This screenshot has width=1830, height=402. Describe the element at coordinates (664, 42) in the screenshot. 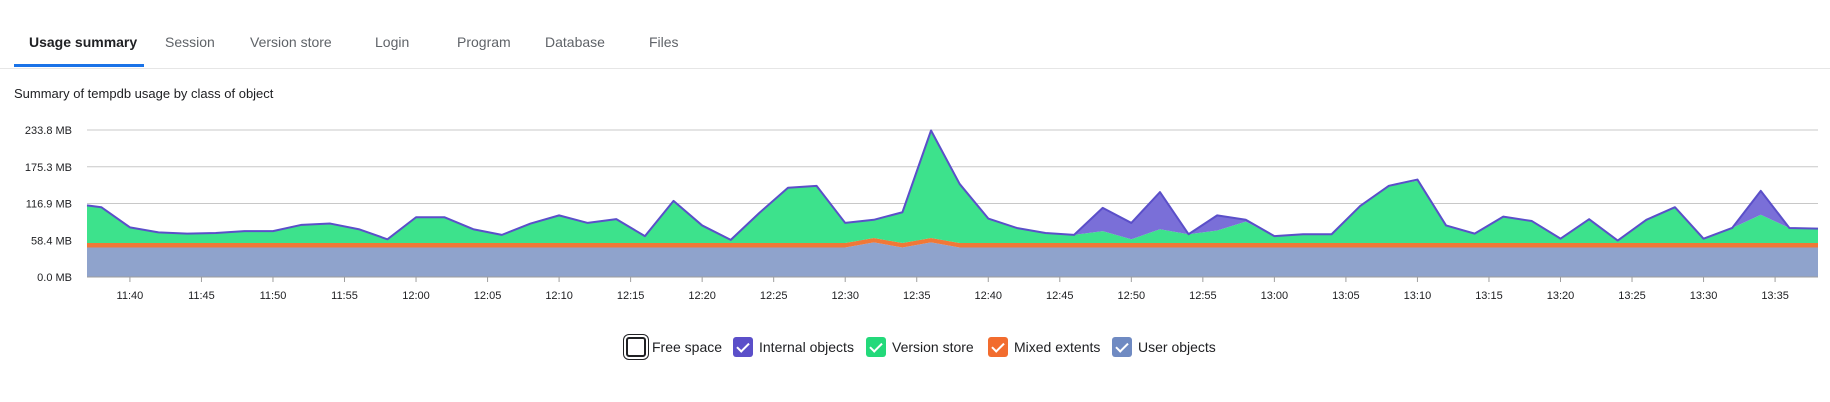

I see `tab-files: Files` at that location.